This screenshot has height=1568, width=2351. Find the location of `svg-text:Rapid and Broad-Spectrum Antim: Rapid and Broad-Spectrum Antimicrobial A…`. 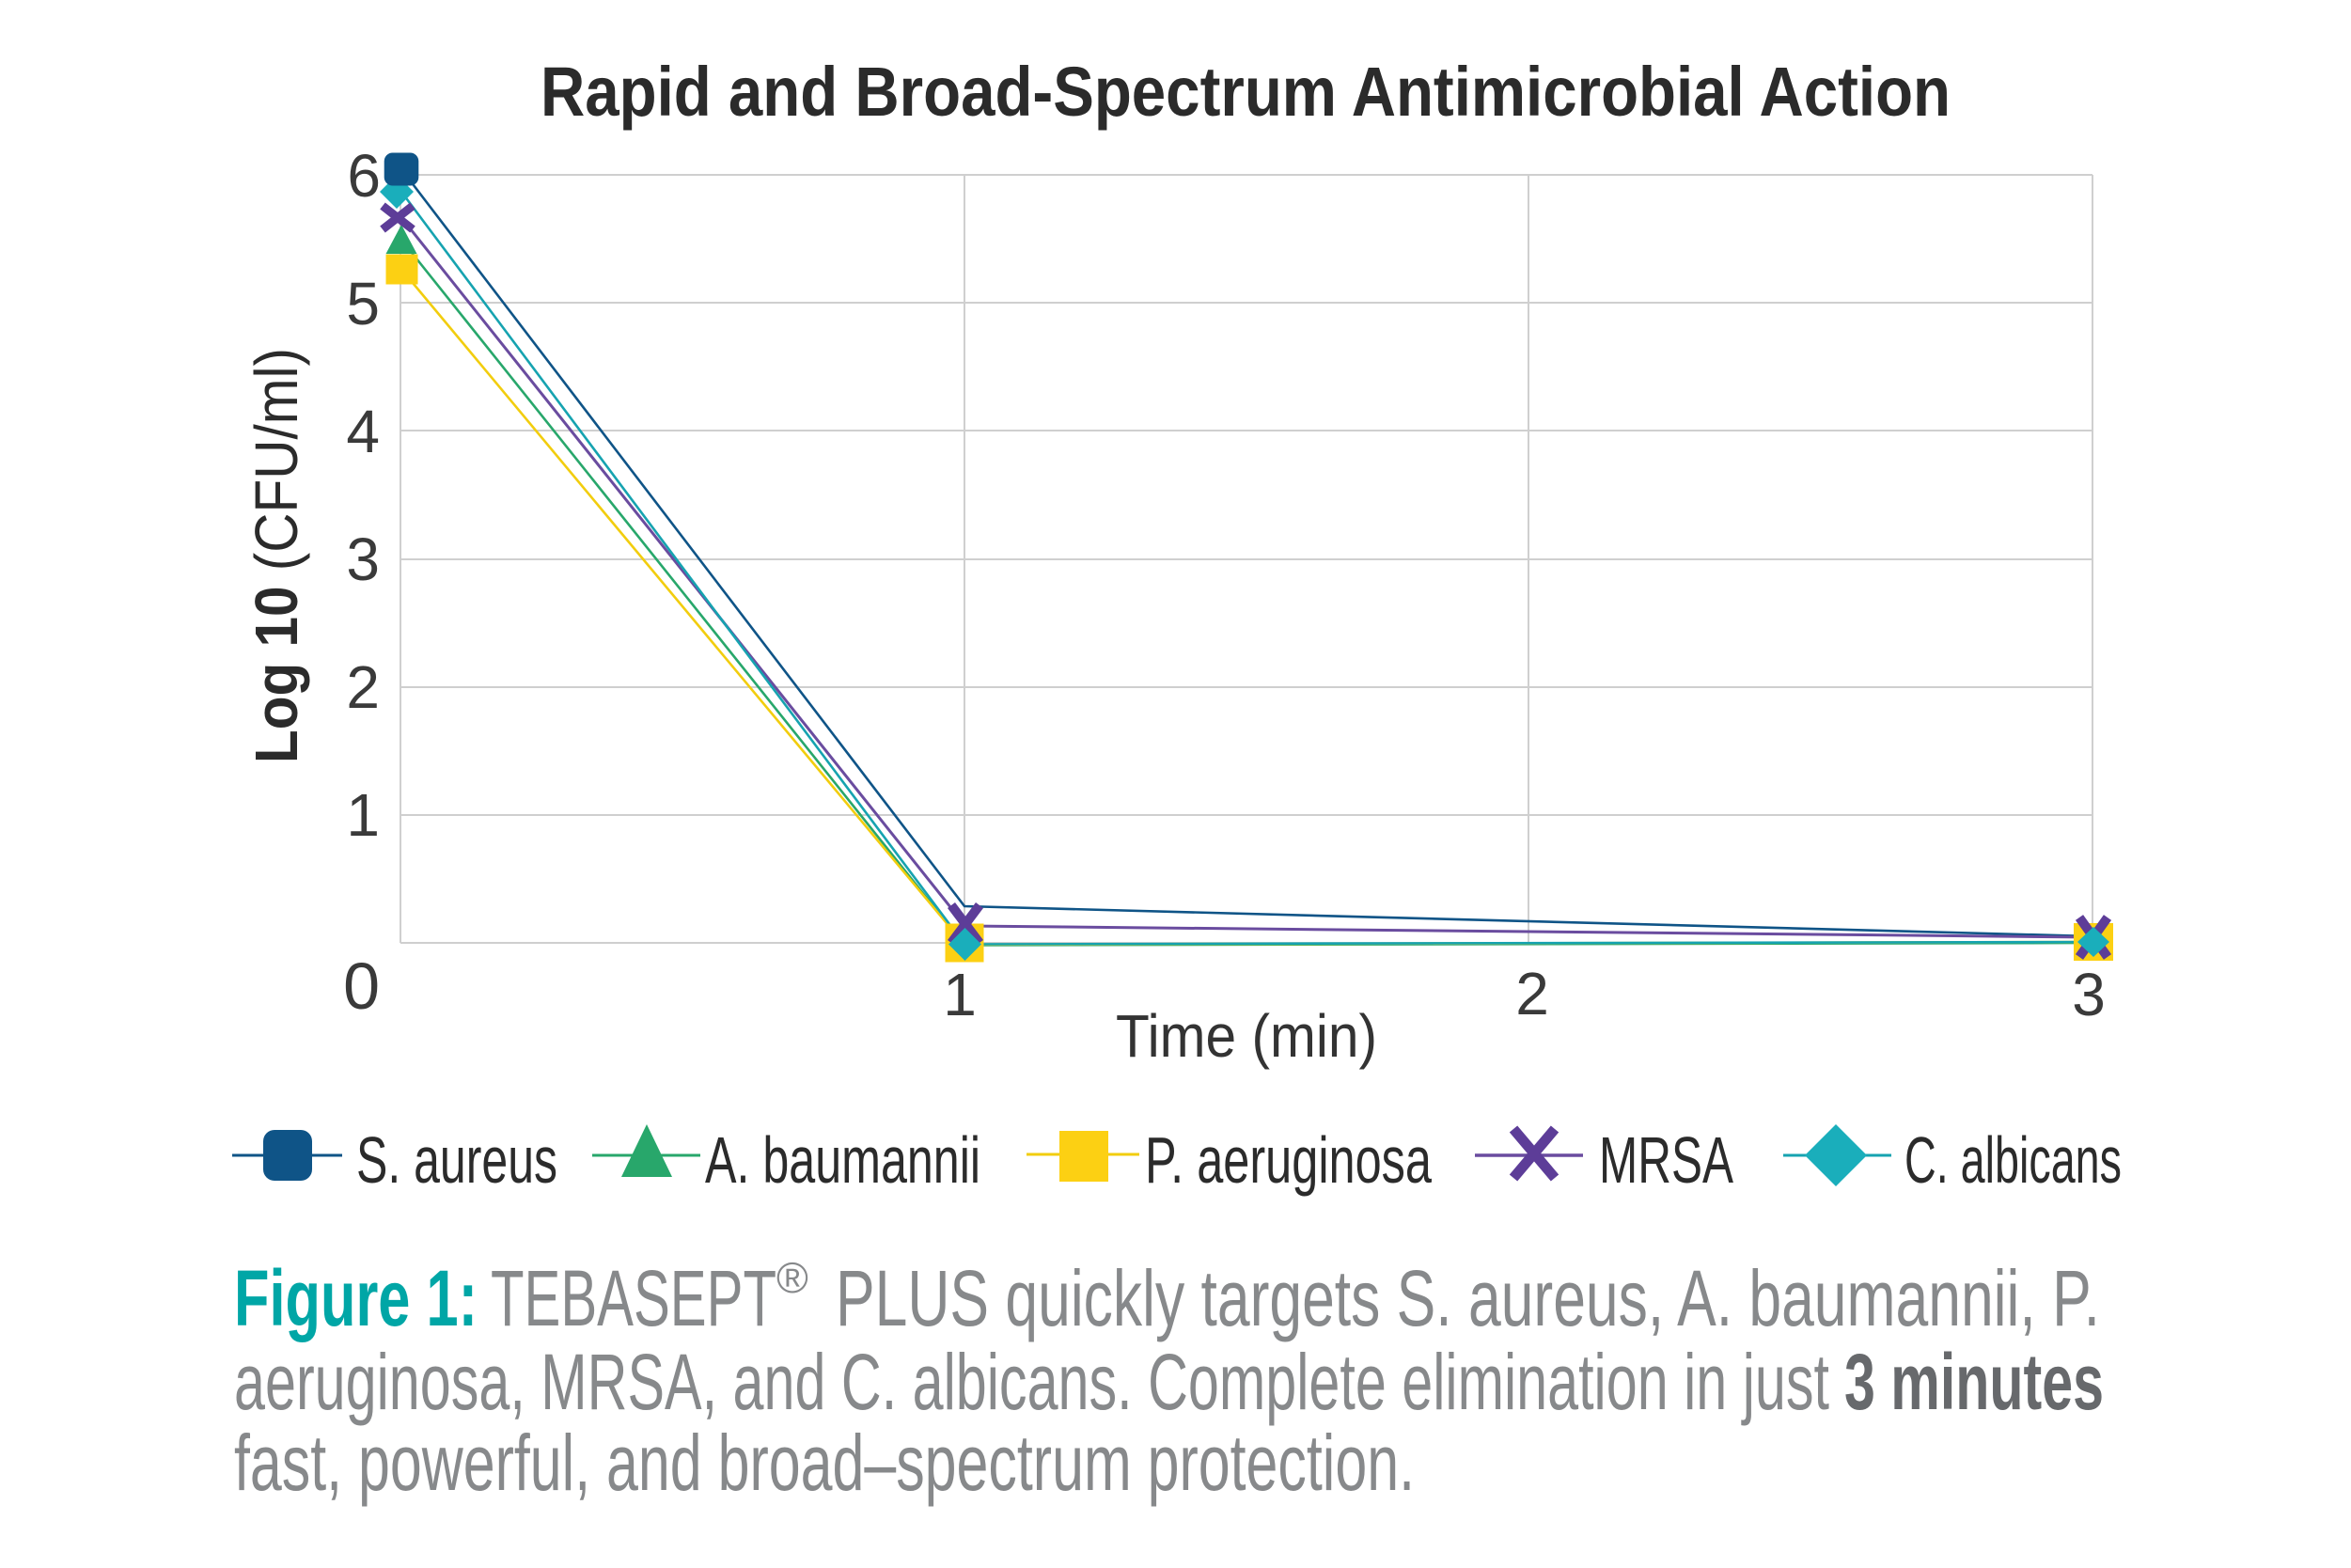

svg-text:Rapid and Broad-Spectrum Antim: Rapid and Broad-Spectrum Antimicrobial A… is located at coordinates (1246, 92).